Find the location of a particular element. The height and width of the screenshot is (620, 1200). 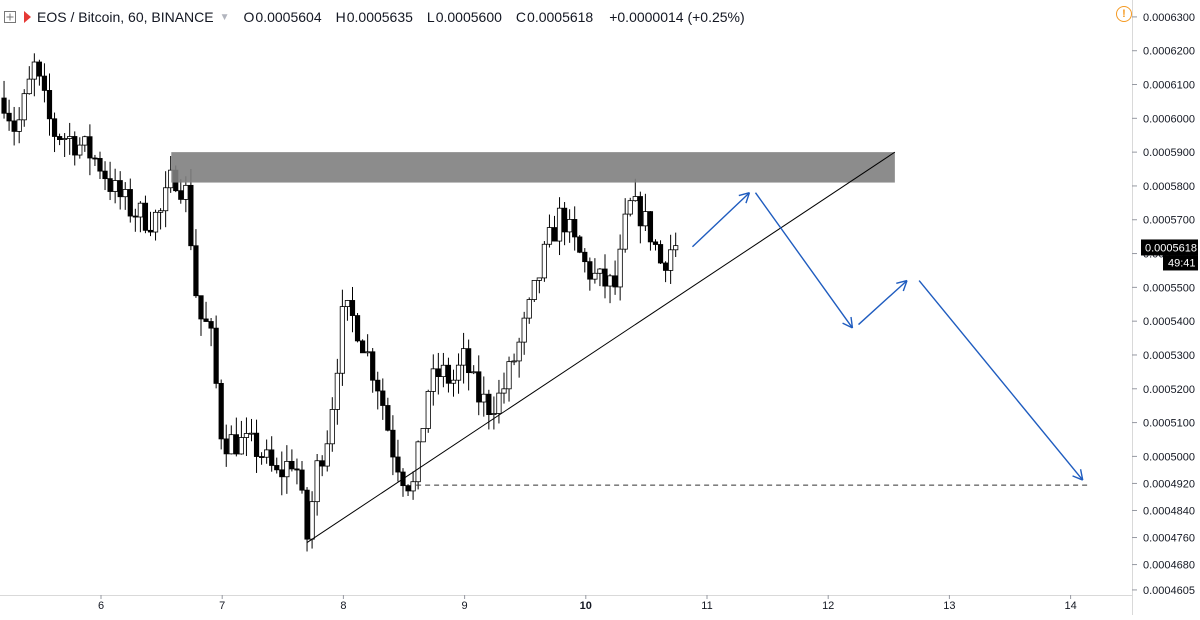

time-axis: 6 7 8 9 10 11 12 13 14 is located at coordinates (566, 603).